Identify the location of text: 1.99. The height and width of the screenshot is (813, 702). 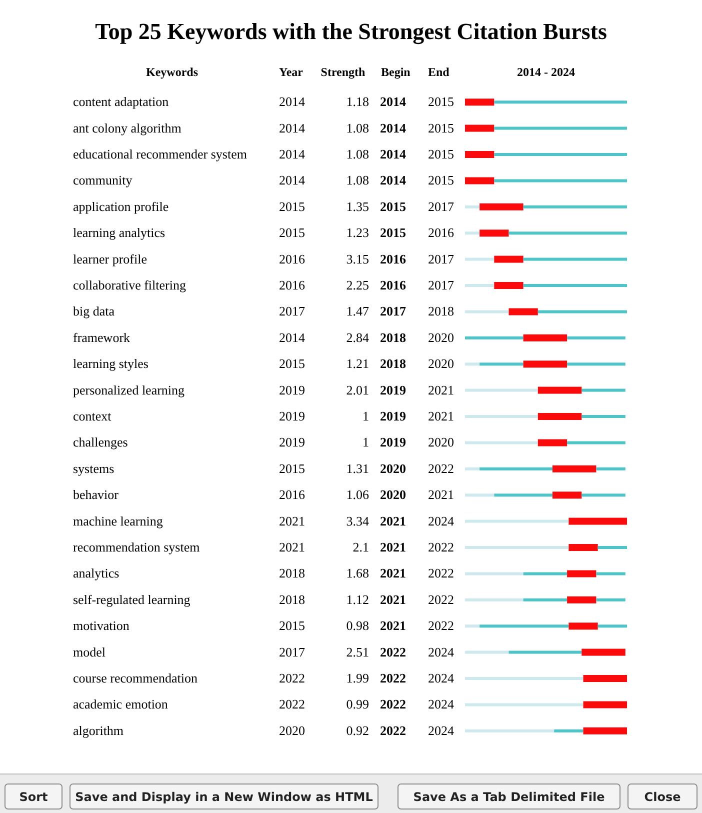
(357, 678).